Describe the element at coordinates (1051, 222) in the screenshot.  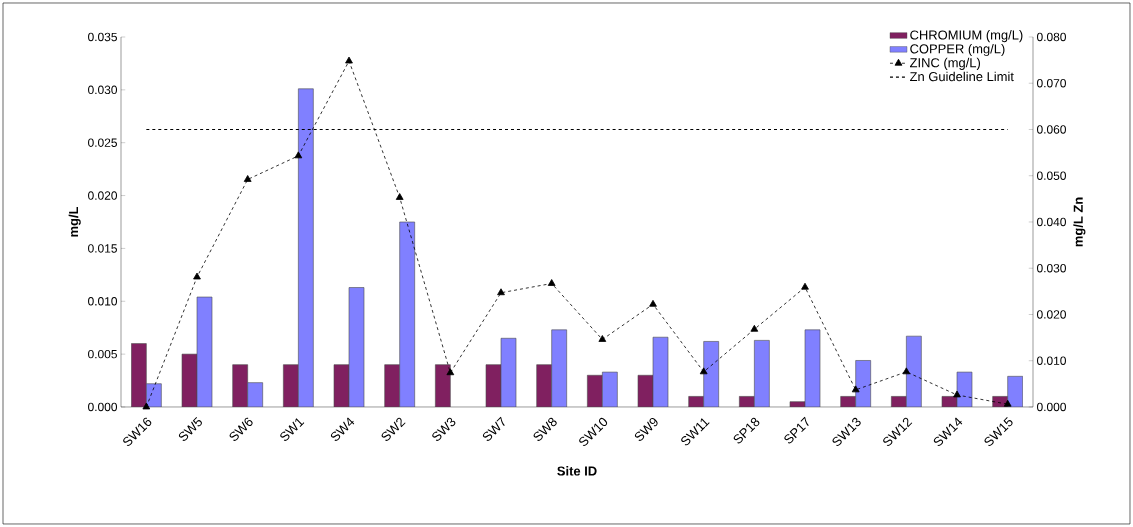
I see `y2-tick-label: 0.040` at that location.